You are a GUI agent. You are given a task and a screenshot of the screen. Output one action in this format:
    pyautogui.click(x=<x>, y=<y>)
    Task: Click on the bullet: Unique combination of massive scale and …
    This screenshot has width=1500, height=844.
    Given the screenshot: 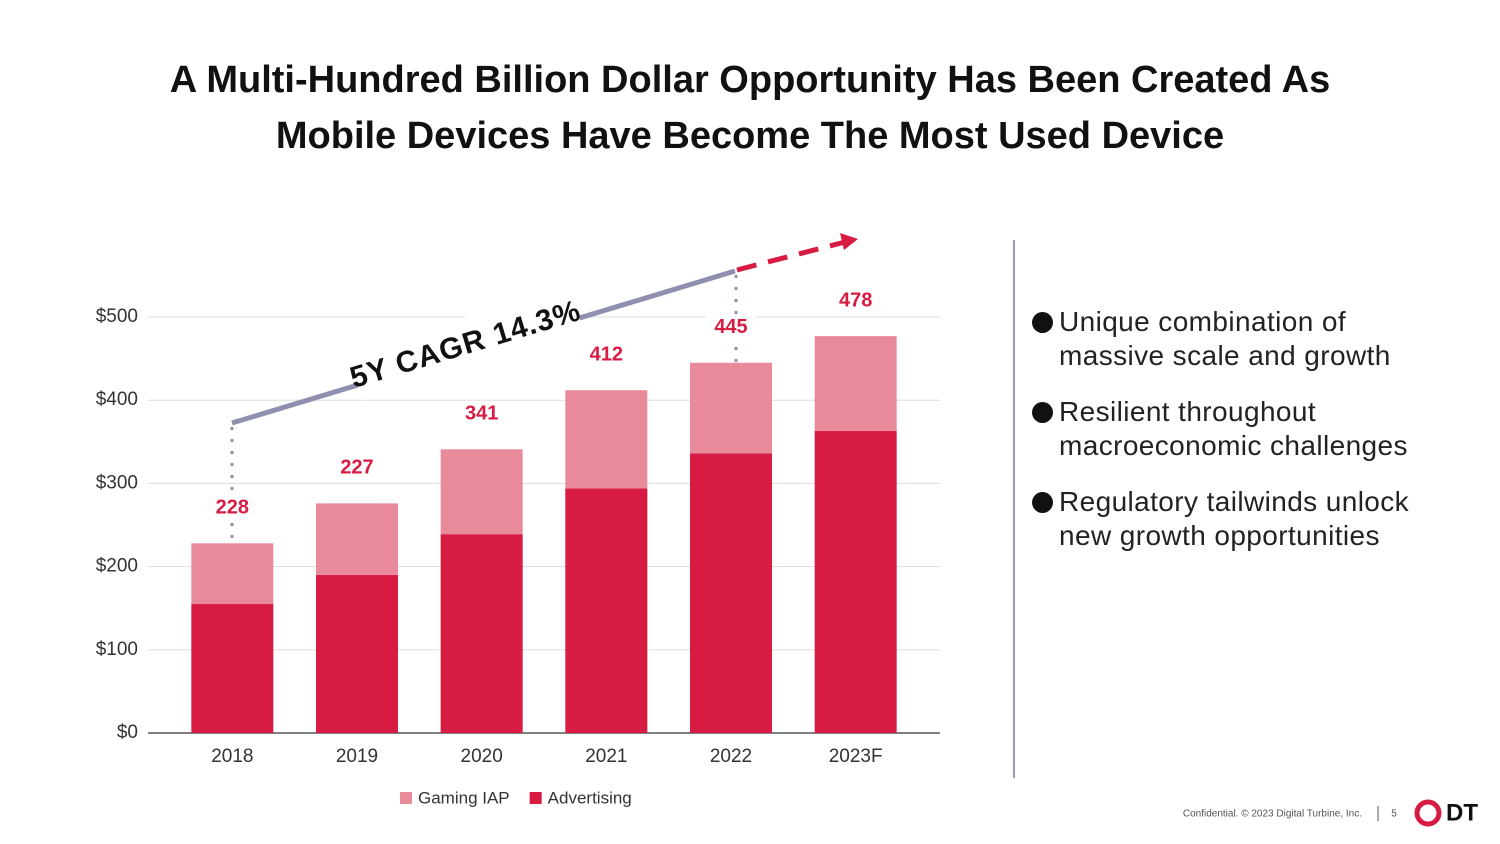 What is the action you would take?
    pyautogui.click(x=1232, y=339)
    